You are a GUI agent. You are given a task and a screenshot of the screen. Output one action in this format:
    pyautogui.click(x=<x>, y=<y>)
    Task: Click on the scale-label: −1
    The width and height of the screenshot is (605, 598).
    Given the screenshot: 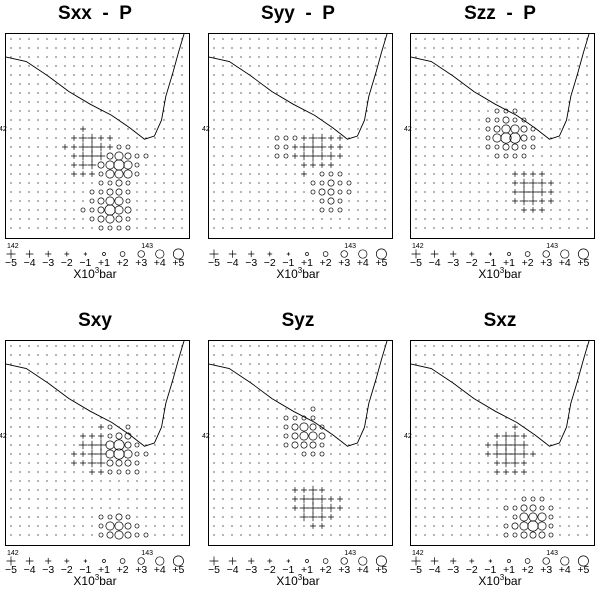 What is the action you would take?
    pyautogui.click(x=490, y=263)
    